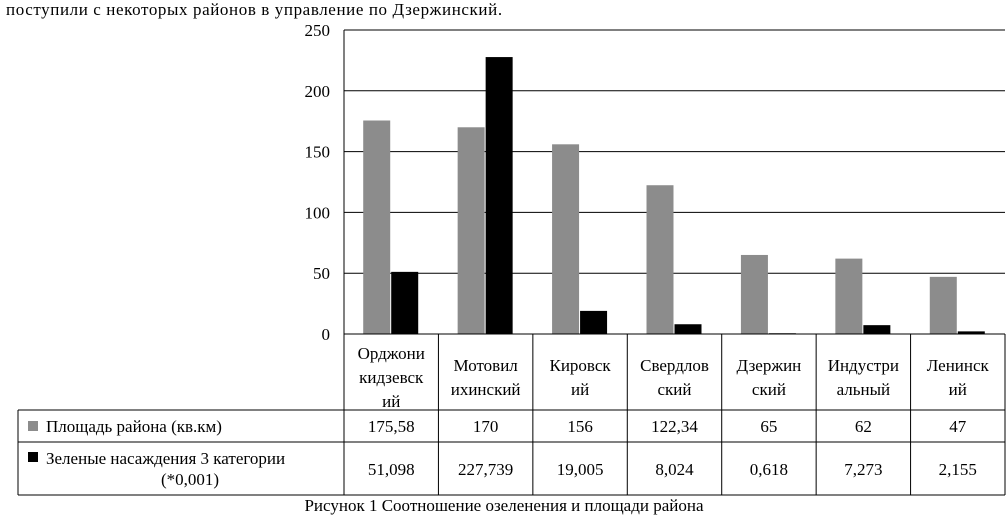  Describe the element at coordinates (391, 469) in the screenshot. I see `data-label: 51,098` at that location.